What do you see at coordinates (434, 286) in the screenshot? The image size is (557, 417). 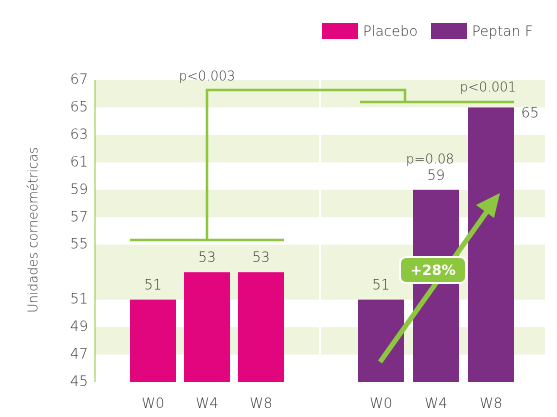 I see `arrow` at bounding box center [434, 286].